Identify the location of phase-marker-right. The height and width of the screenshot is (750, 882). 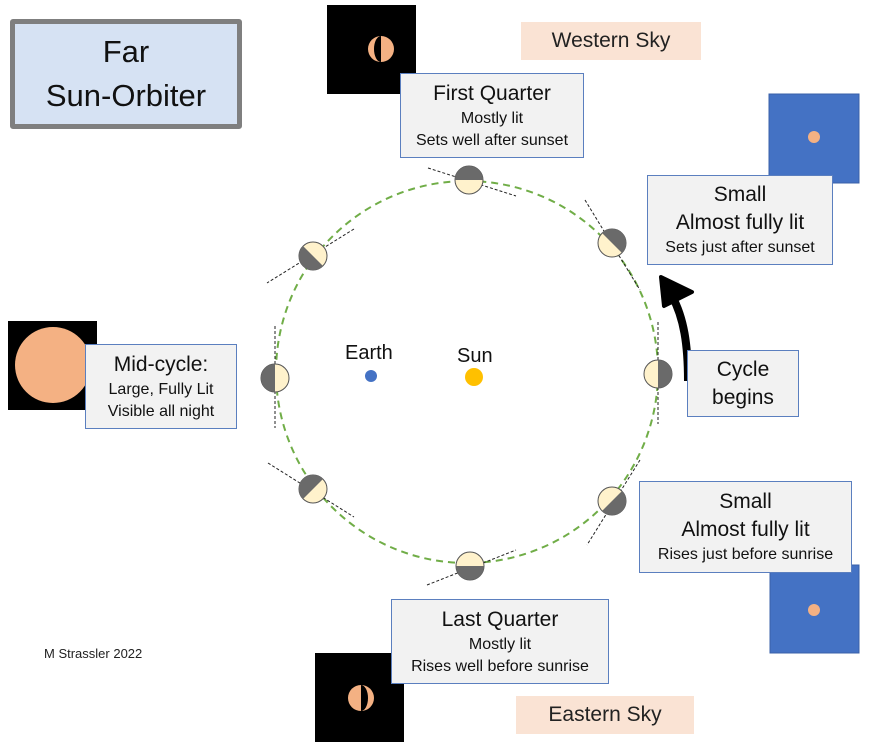
(658, 373).